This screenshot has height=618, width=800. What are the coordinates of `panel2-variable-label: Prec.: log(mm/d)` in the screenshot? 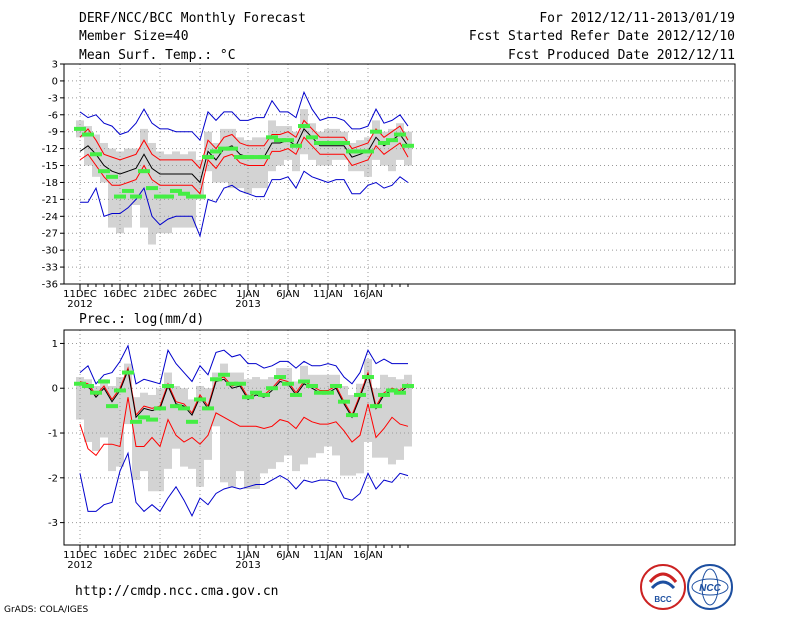 It's located at (141, 319).